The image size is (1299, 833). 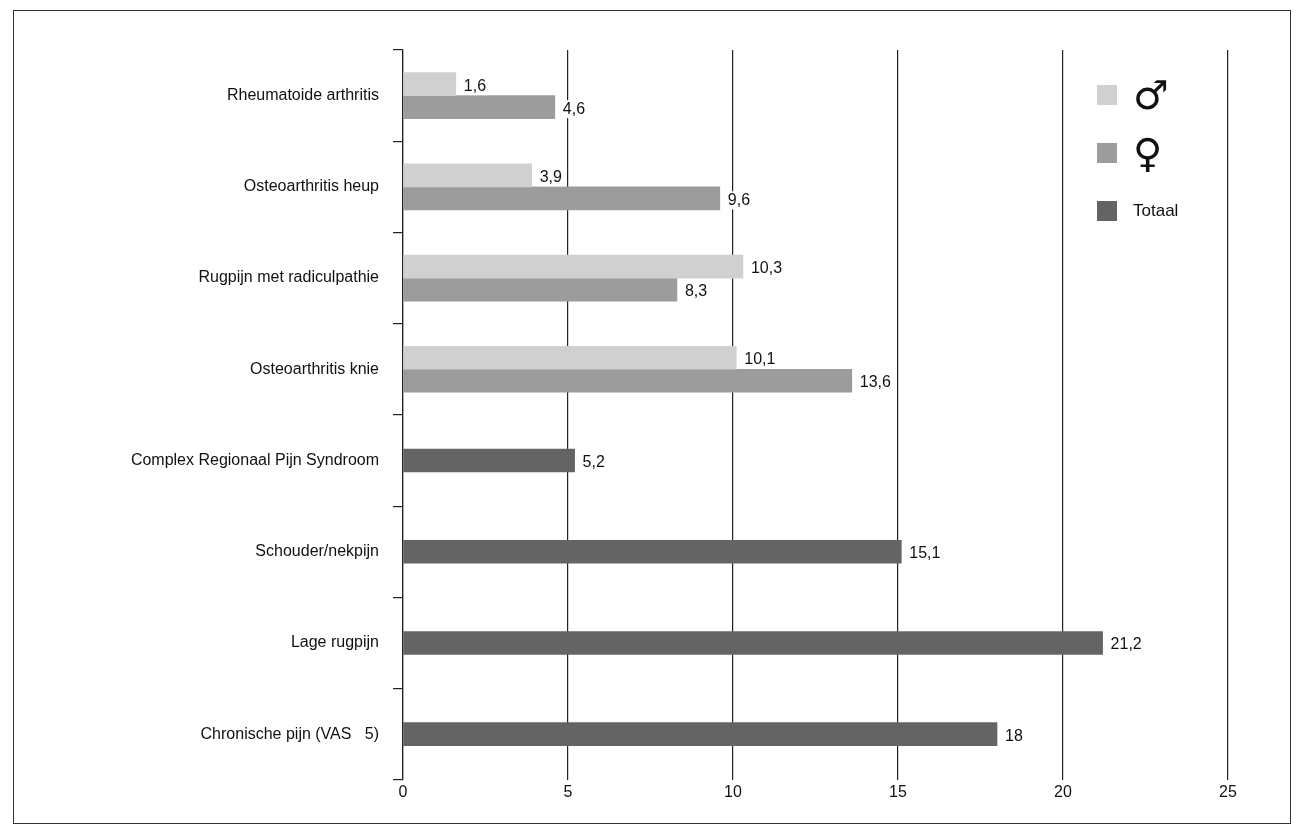 What do you see at coordinates (1148, 153) in the screenshot?
I see `legend-label: ♀` at bounding box center [1148, 153].